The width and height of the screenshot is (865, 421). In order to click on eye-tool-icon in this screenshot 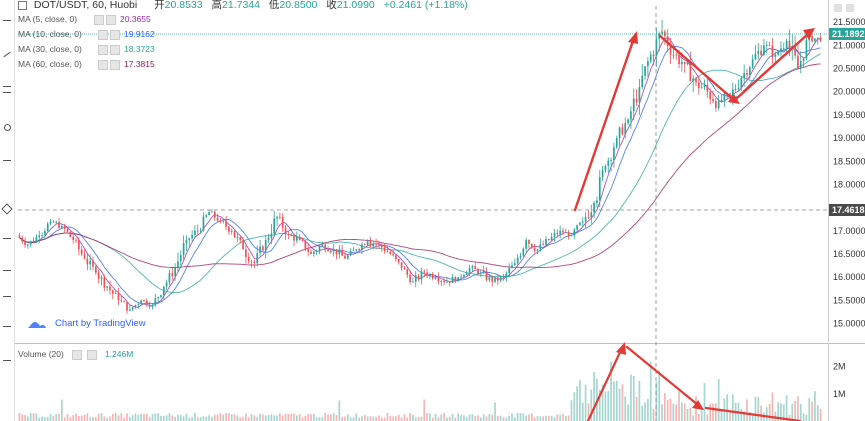, I will do `click(7, 326)`.